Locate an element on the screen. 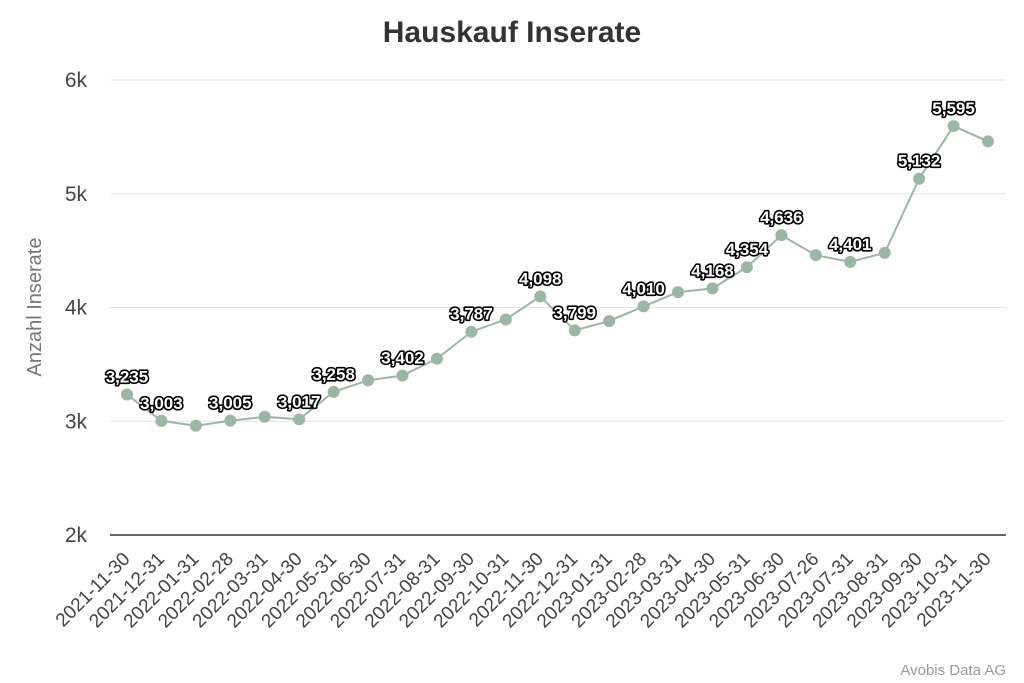 This screenshot has width=1024, height=683. data-label: 3,005 is located at coordinates (230, 403).